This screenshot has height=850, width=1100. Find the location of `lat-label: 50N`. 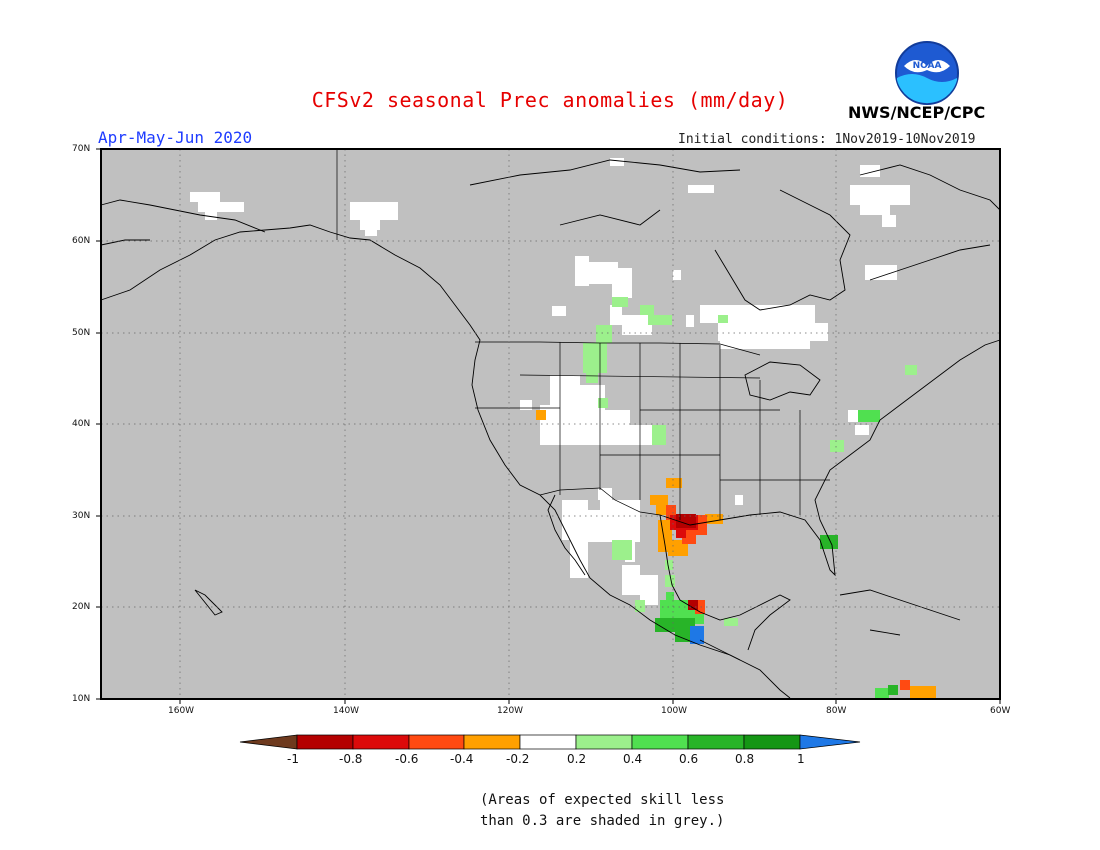

lat-label: 50N is located at coordinates (81, 333).